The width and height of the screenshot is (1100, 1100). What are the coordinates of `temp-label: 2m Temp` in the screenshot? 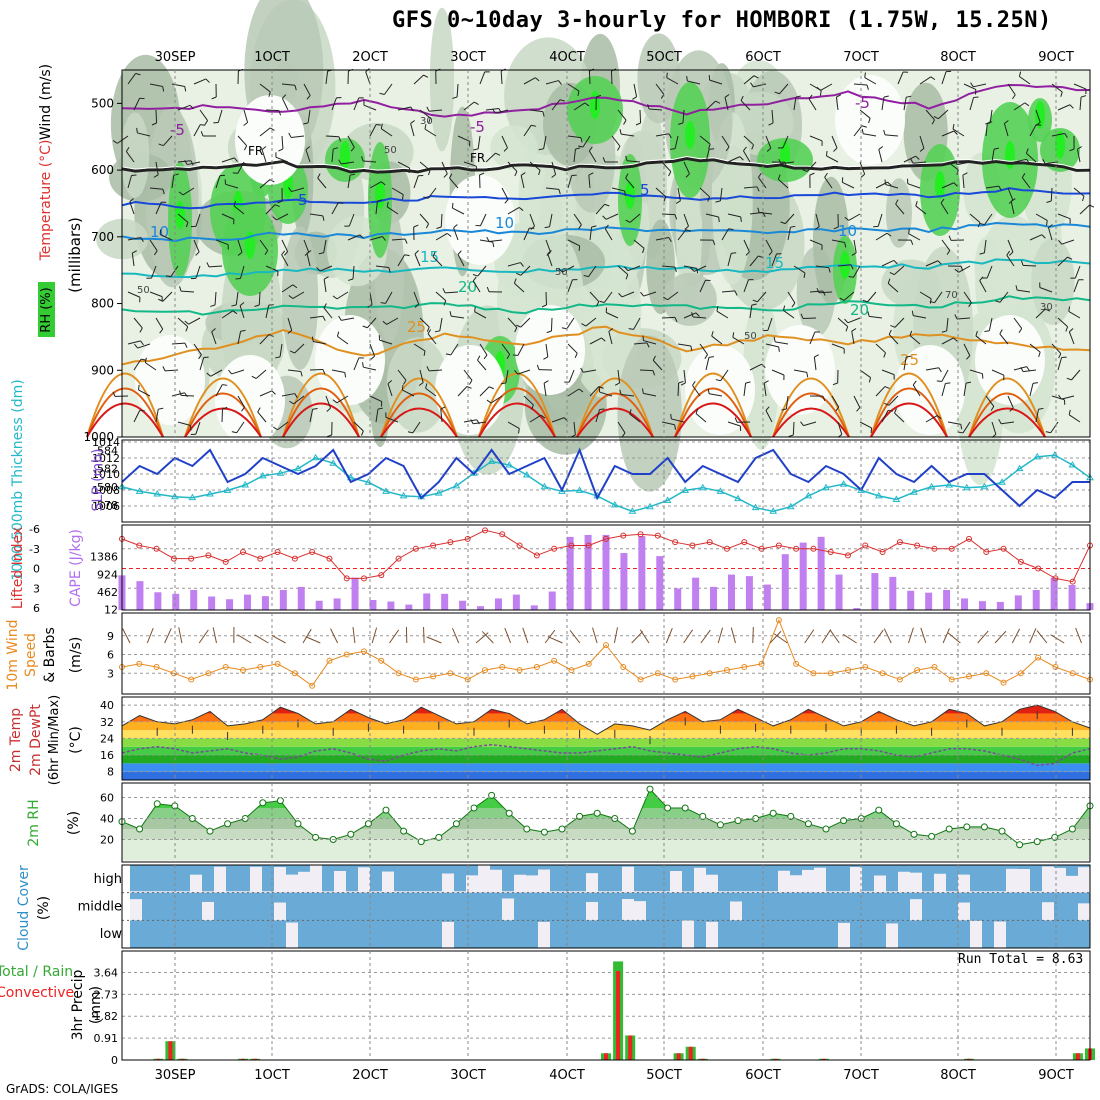 It's located at (16, 740).